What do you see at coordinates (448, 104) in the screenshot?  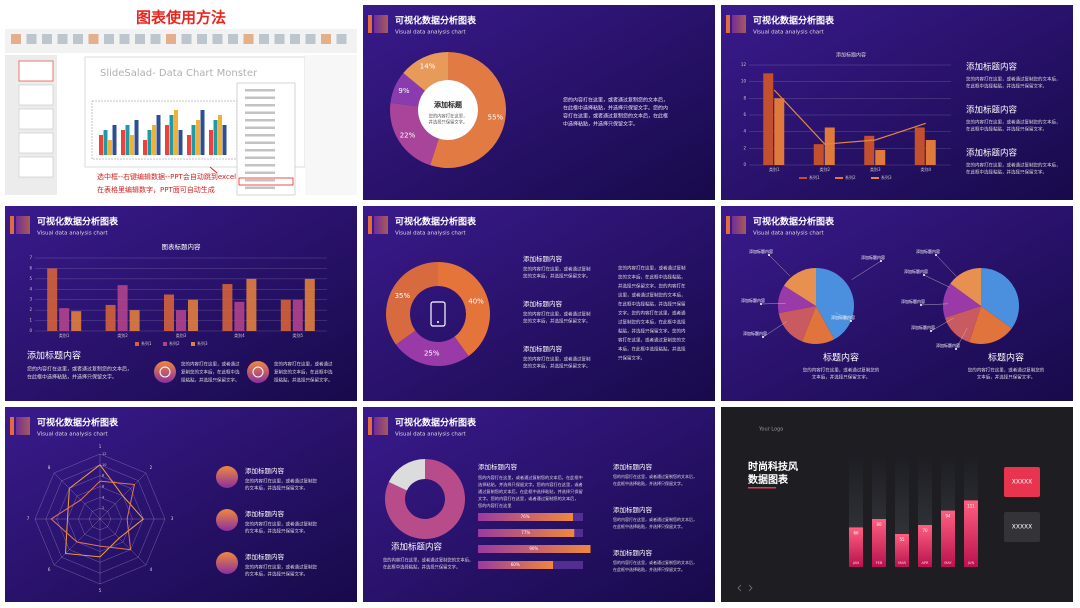 I see `center-title: 添加标题` at bounding box center [448, 104].